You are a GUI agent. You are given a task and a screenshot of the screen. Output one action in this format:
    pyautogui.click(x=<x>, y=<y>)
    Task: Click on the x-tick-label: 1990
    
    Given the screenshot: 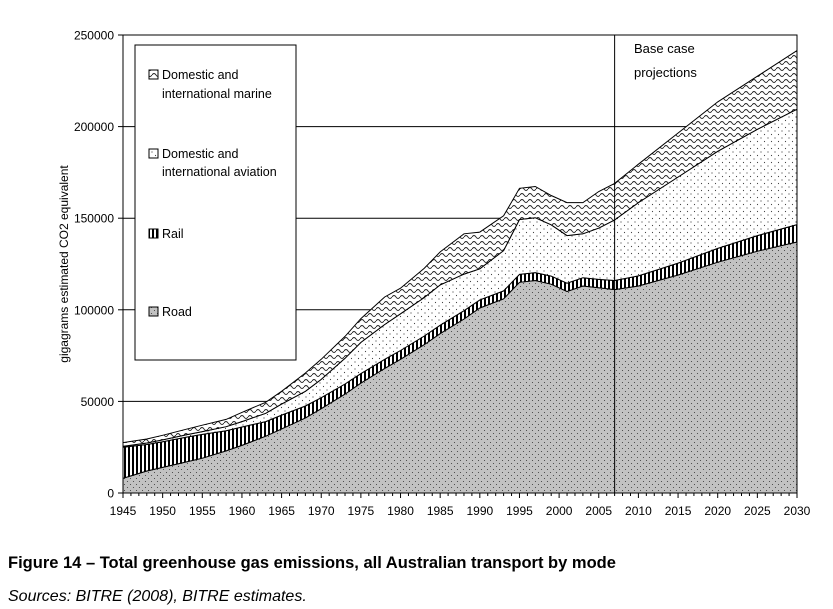 What is the action you would take?
    pyautogui.click(x=479, y=511)
    